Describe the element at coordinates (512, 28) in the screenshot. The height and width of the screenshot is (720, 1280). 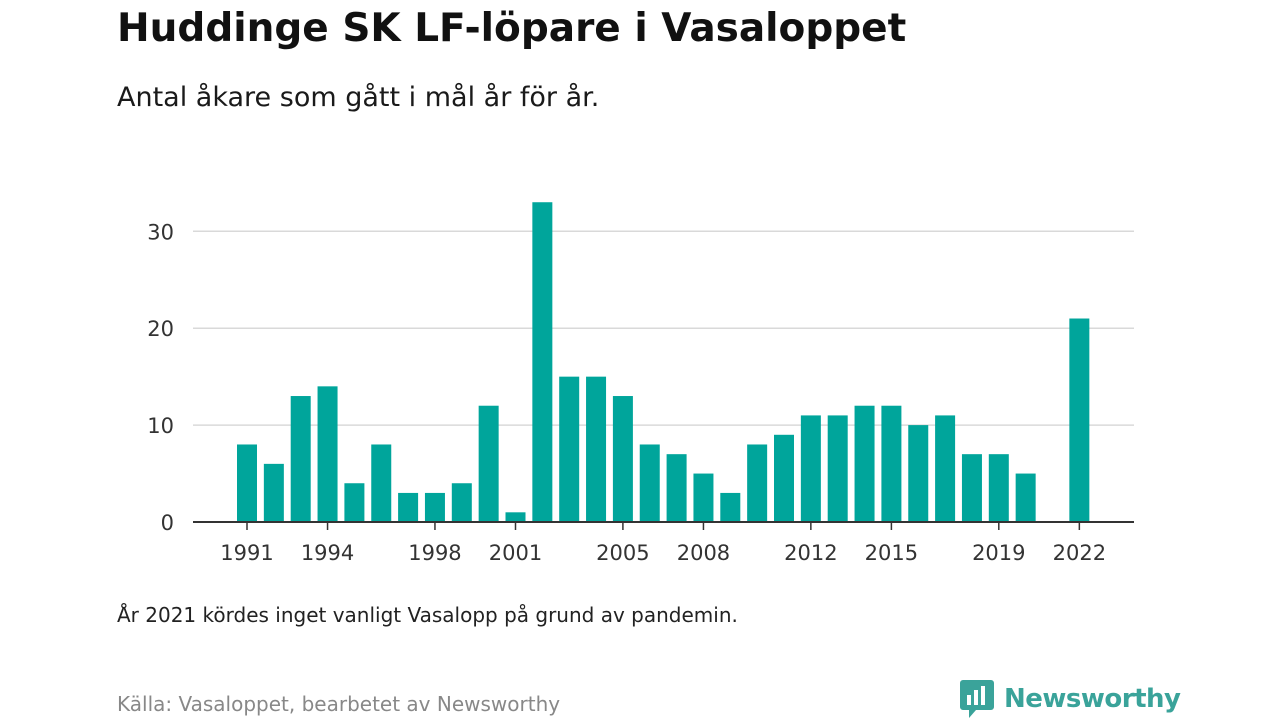
I see `chart-title: Huddinge SK LF-löpare i Vasaloppet` at that location.